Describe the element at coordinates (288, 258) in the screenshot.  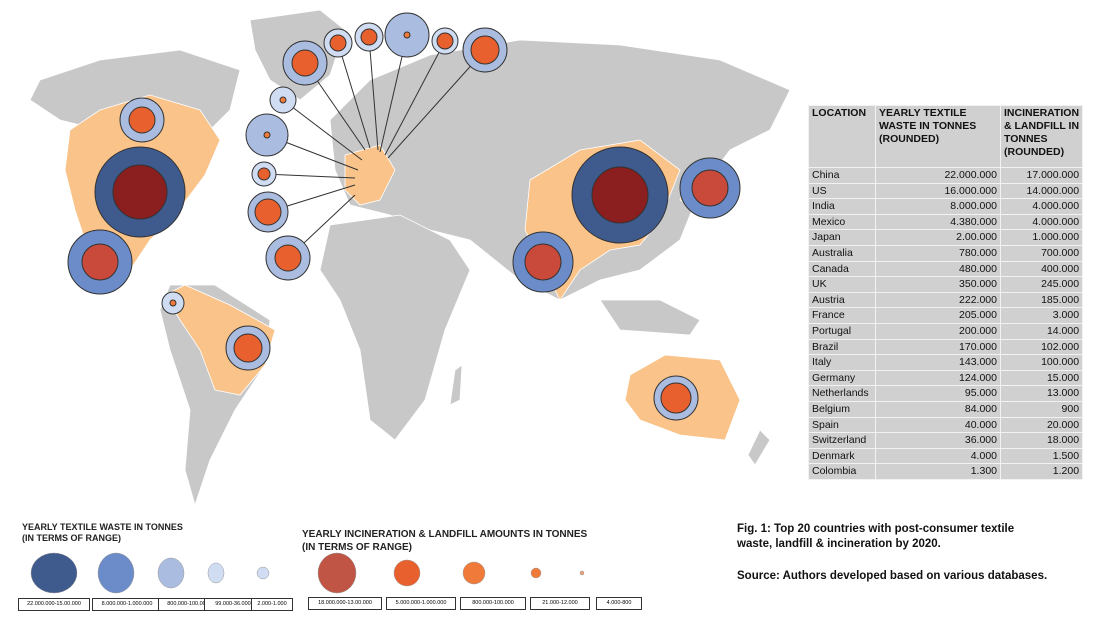
I see `incineration-bubble-portugal` at that location.